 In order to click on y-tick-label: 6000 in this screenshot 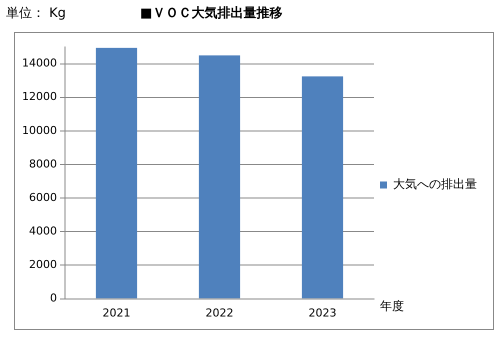, I will do `click(42, 197)`.